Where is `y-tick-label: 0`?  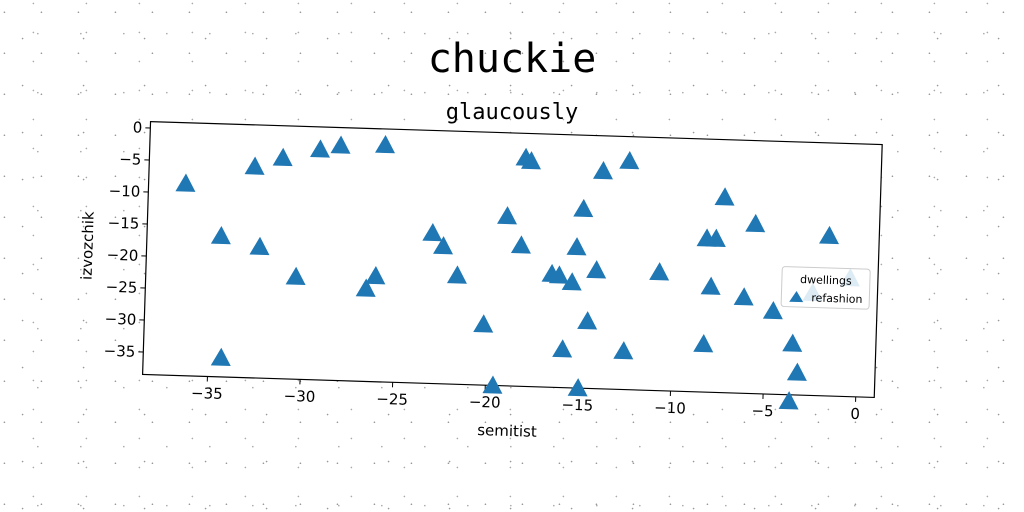 y-tick-label: 0 is located at coordinates (138, 127).